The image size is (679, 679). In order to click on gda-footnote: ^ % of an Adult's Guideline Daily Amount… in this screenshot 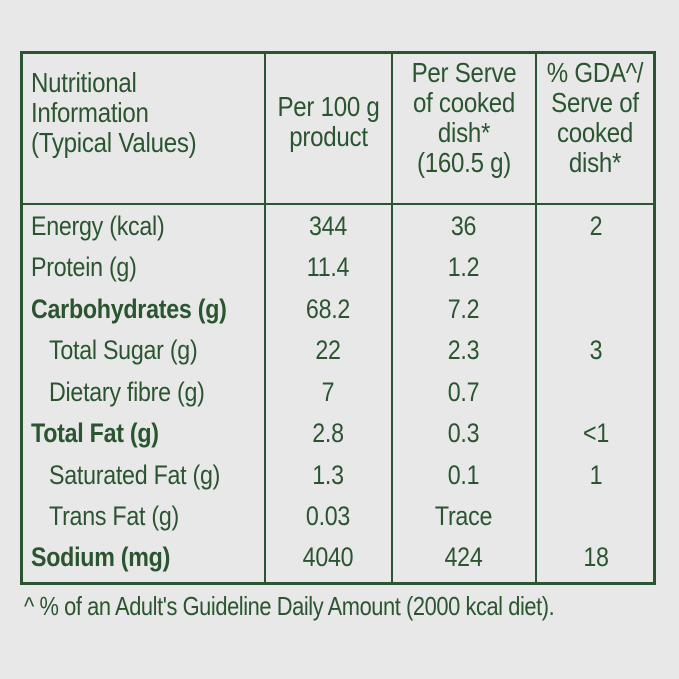, I will do `click(289, 606)`.